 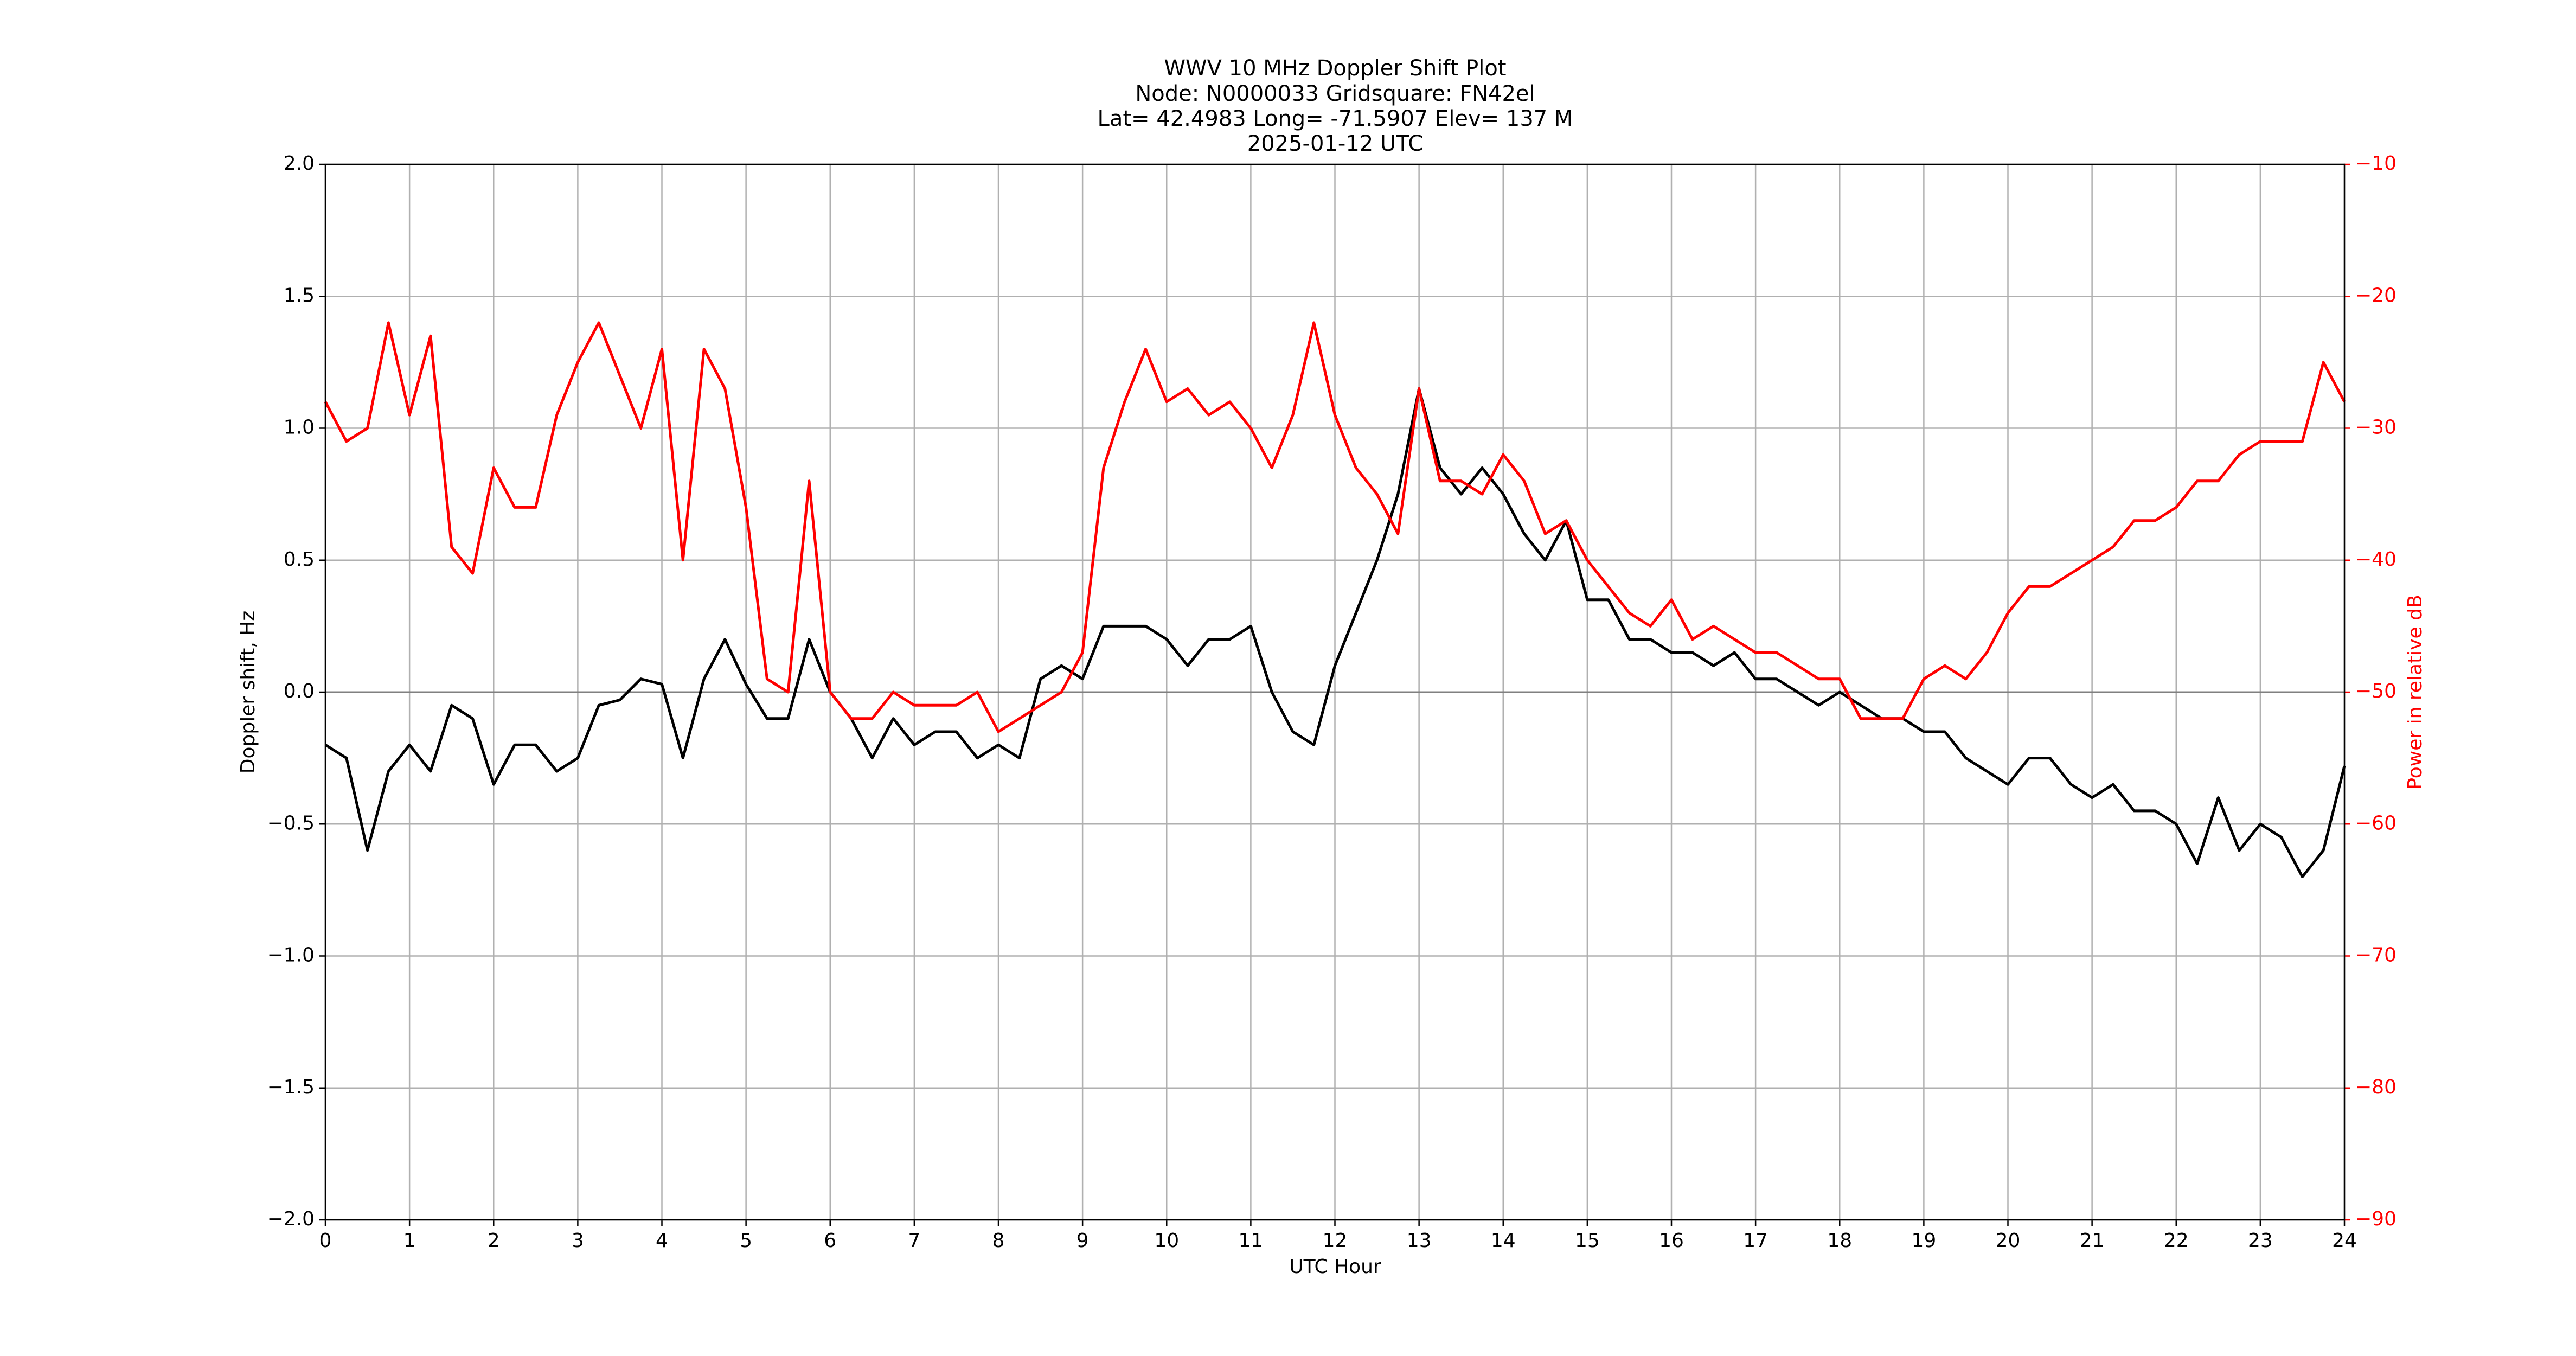 What do you see at coordinates (2260, 1241) in the screenshot?
I see `x-tick-label: 23` at bounding box center [2260, 1241].